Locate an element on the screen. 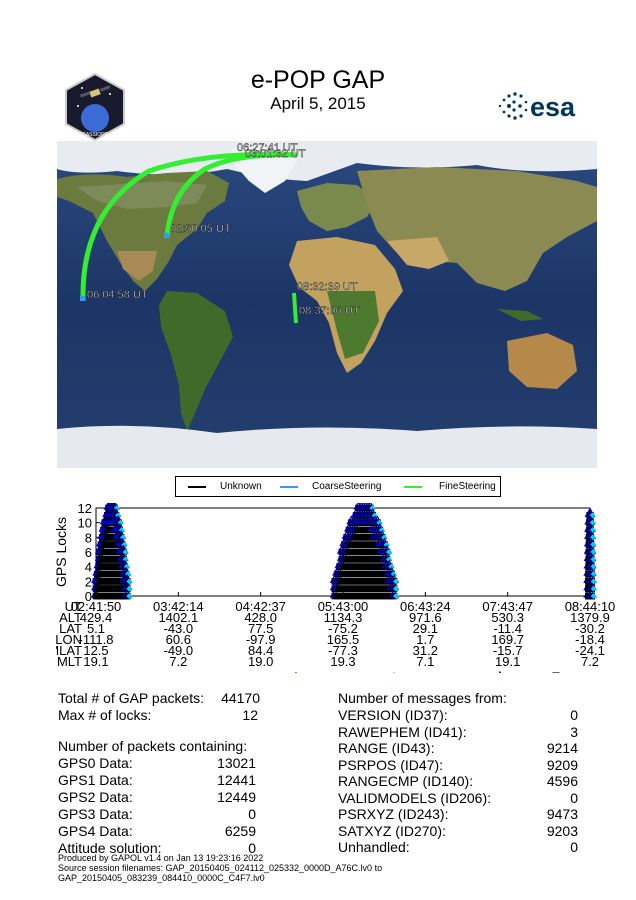 This screenshot has height=900, width=636. message-value: 9473 is located at coordinates (562, 814).